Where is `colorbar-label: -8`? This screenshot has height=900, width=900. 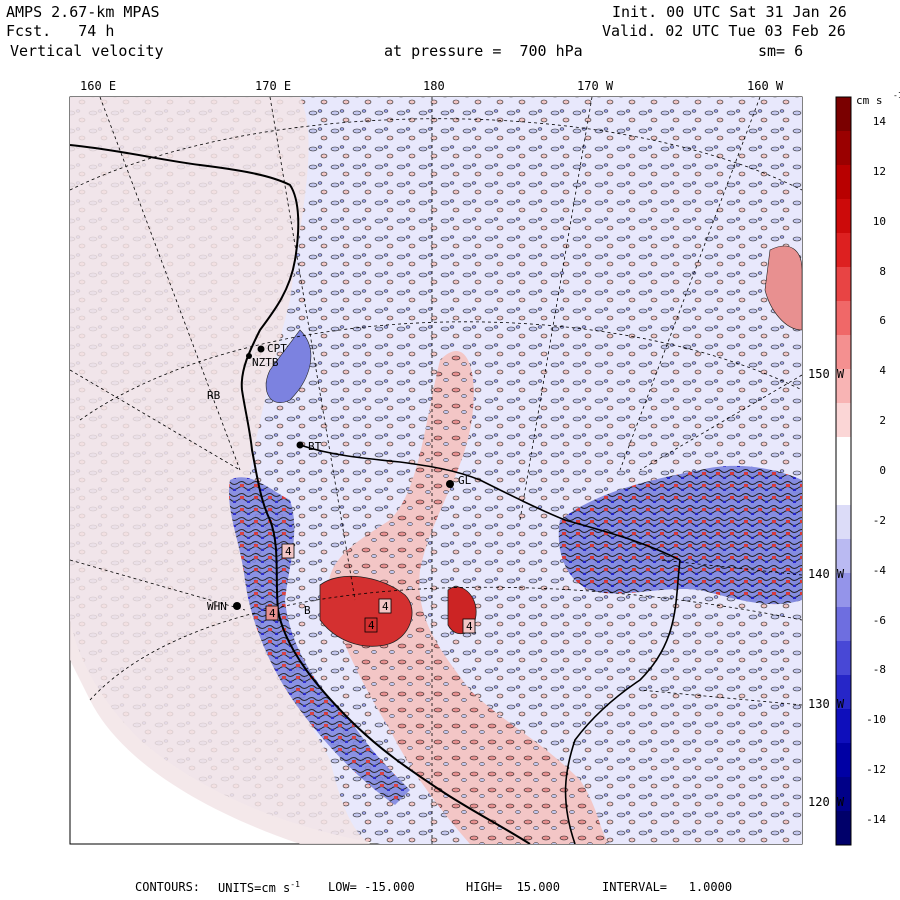
colorbar-label: -8 is located at coordinates (879, 670).